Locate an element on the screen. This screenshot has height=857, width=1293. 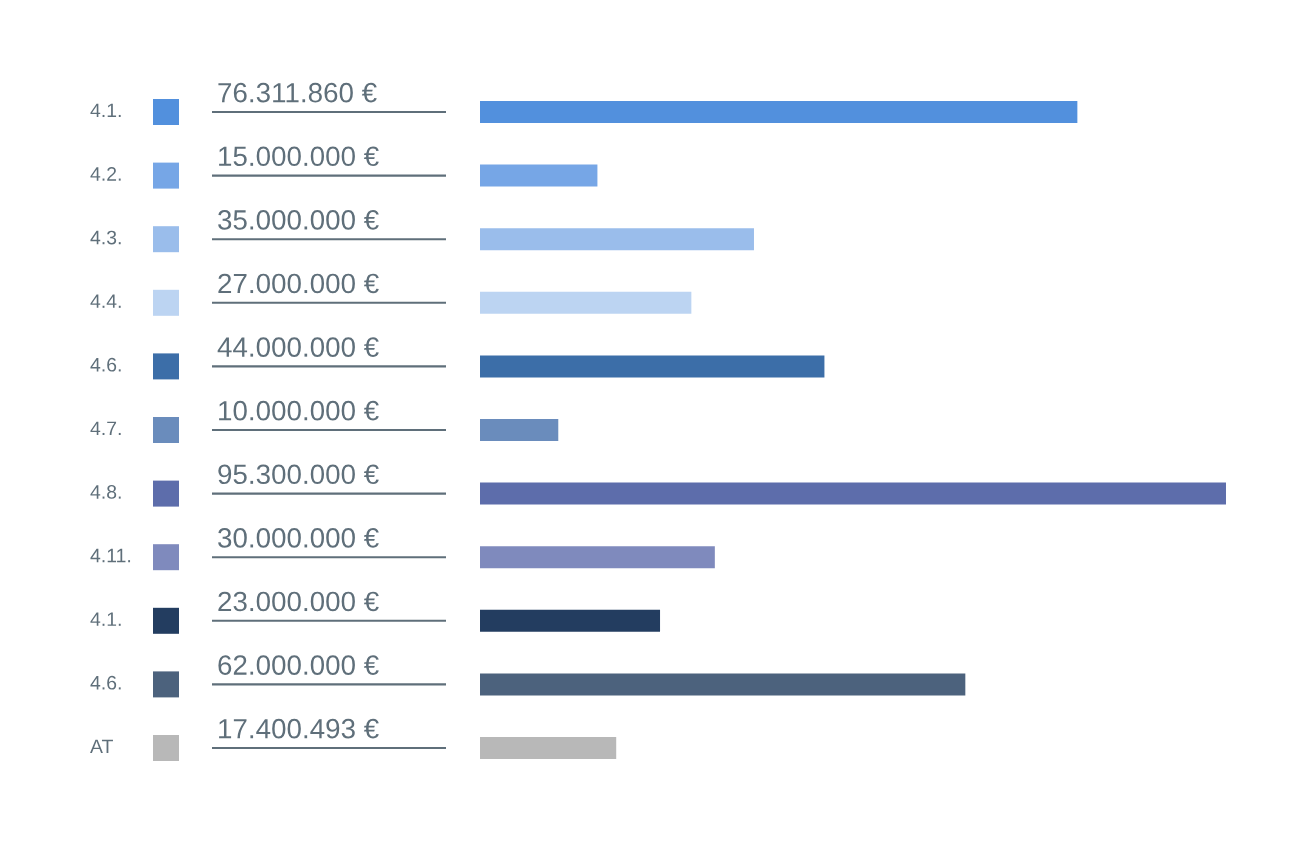
y-tick-label: 4.7. is located at coordinates (105, 428).